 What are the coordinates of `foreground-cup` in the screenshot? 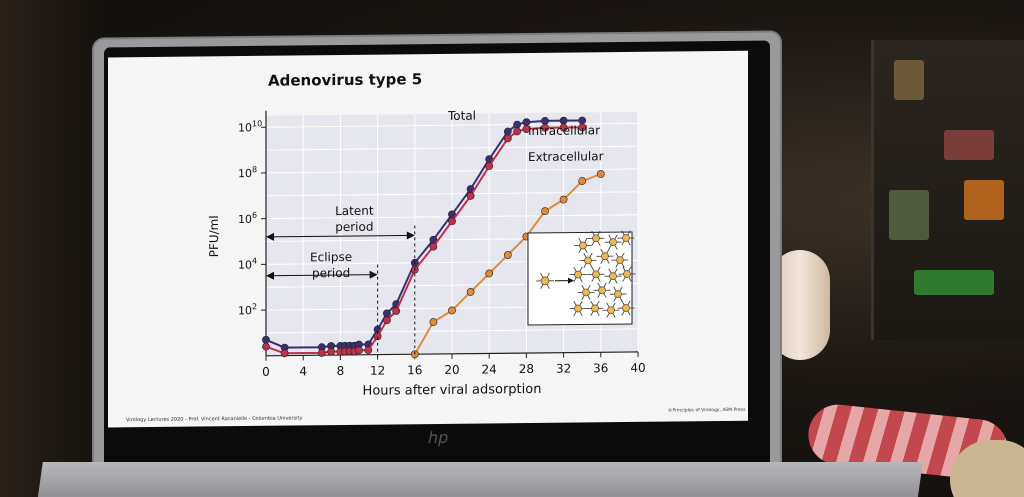 It's located at (987, 468).